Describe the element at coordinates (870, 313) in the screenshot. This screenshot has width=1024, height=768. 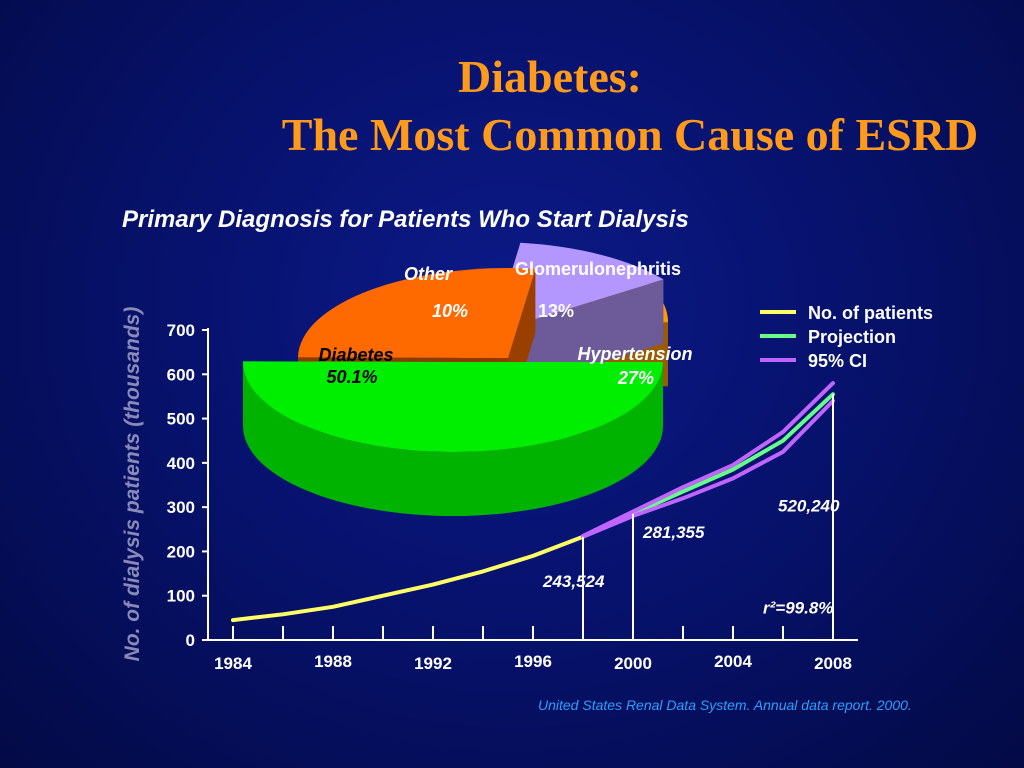
I see `legend-label: No. of patients` at that location.